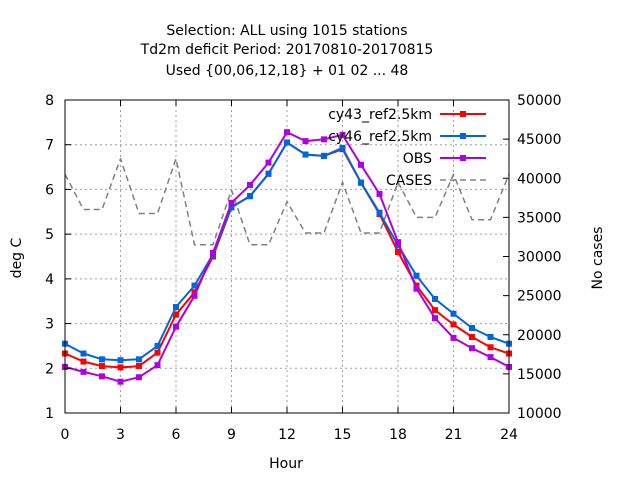 This screenshot has height=480, width=640. What do you see at coordinates (287, 435) in the screenshot?
I see `x-tick-label: 12` at bounding box center [287, 435].